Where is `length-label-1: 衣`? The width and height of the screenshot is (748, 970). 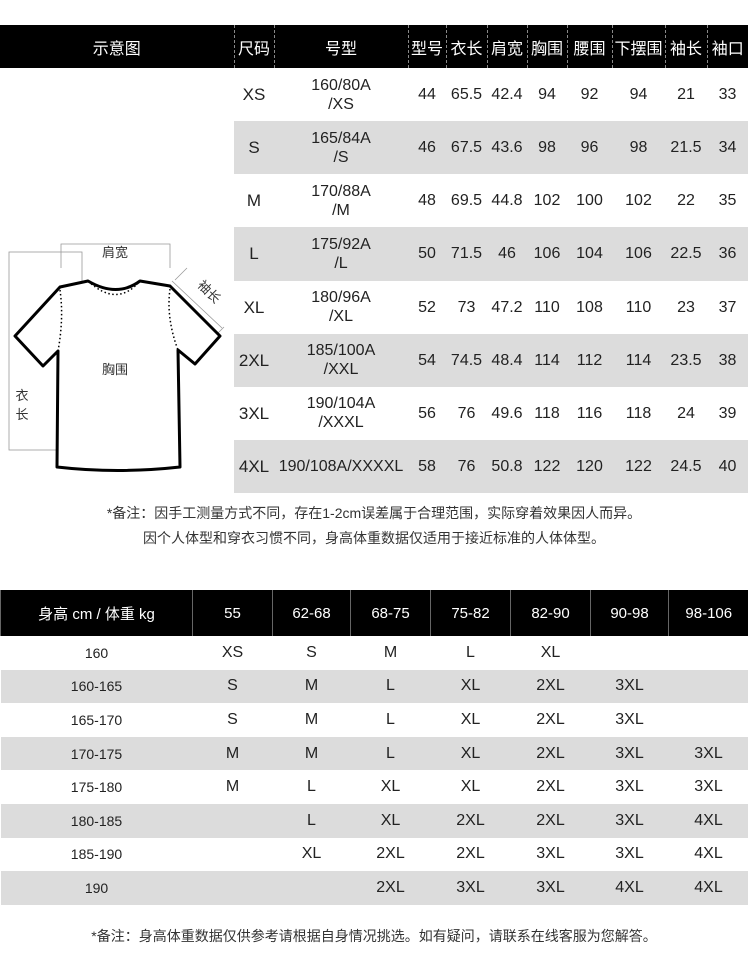 length-label-1: 衣 is located at coordinates (21, 395).